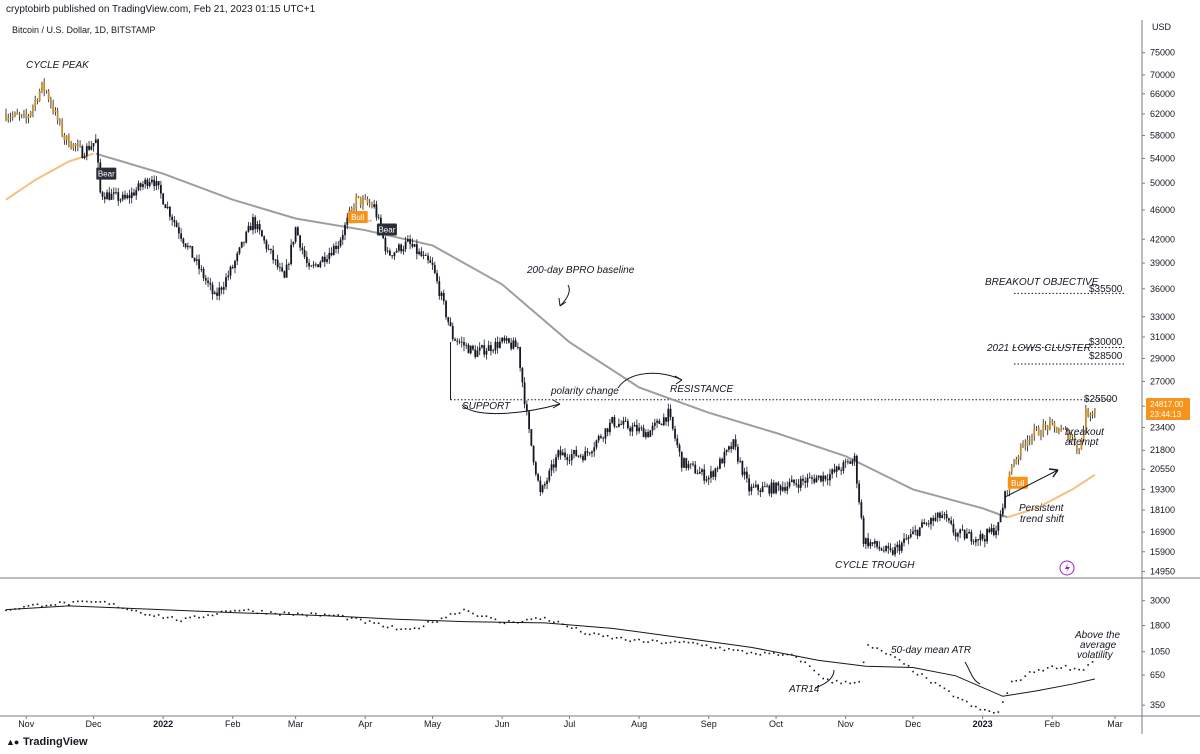 The image size is (1200, 754). What do you see at coordinates (1067, 568) in the screenshot?
I see `lightning-bolt` at bounding box center [1067, 568].